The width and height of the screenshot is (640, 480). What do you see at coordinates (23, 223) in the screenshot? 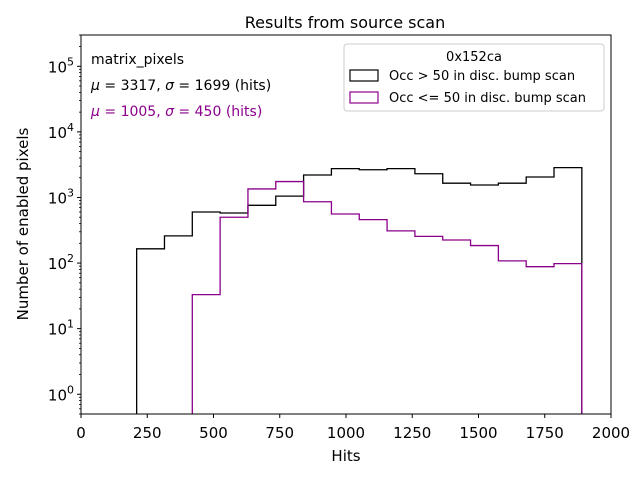
I see `y-axis-label: Number of enabled pixels` at bounding box center [23, 223].